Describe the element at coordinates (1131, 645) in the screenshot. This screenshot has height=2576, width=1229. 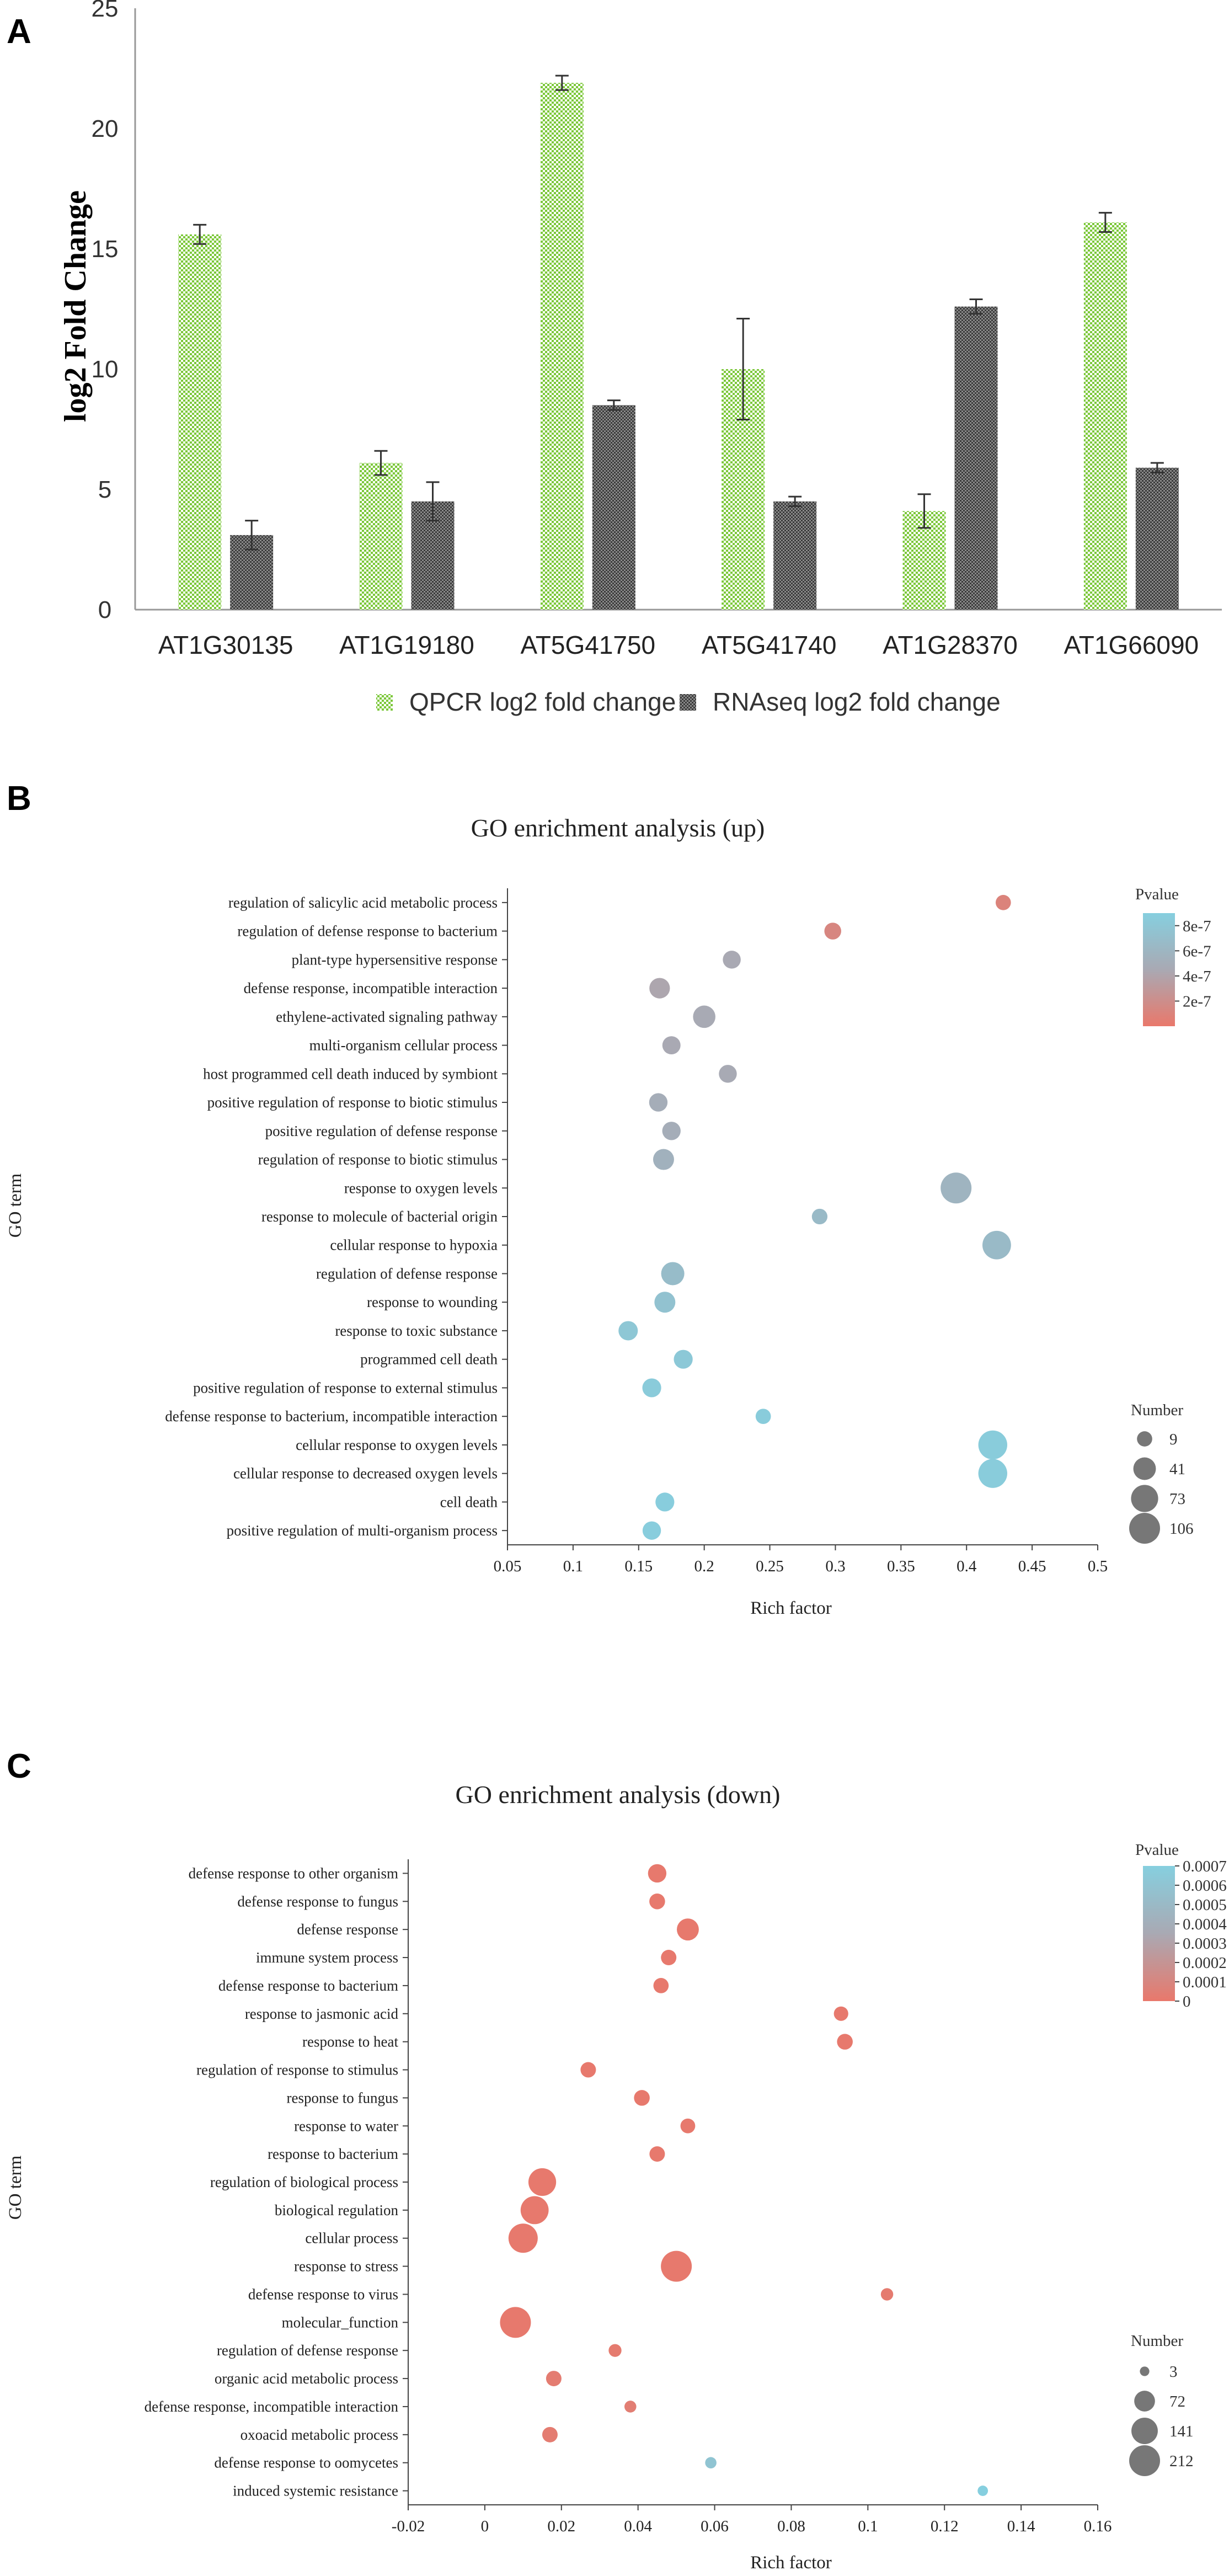
I see `panel-a-category-label: AT1G66090` at that location.